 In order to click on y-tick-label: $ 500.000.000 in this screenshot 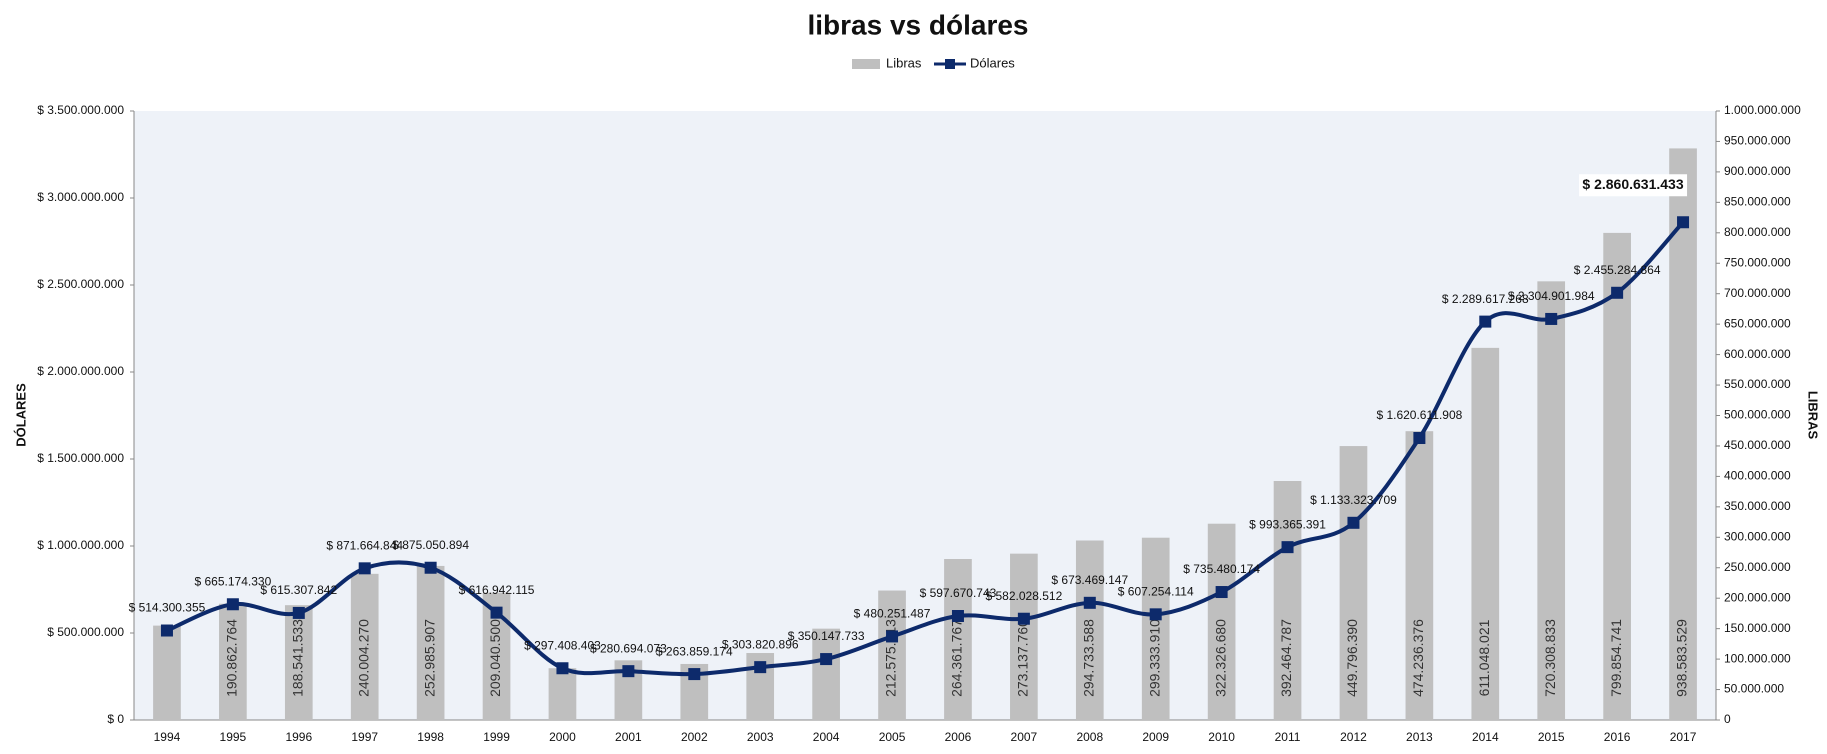, I will do `click(85, 632)`.